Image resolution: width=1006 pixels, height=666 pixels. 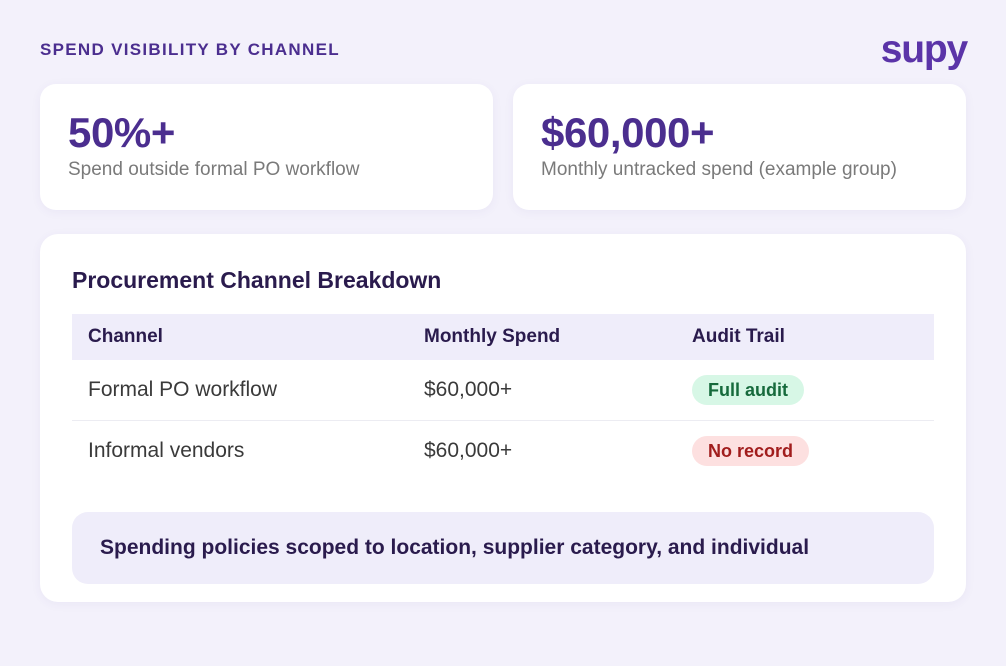 What do you see at coordinates (924, 49) in the screenshot?
I see `brand-logo: supy` at bounding box center [924, 49].